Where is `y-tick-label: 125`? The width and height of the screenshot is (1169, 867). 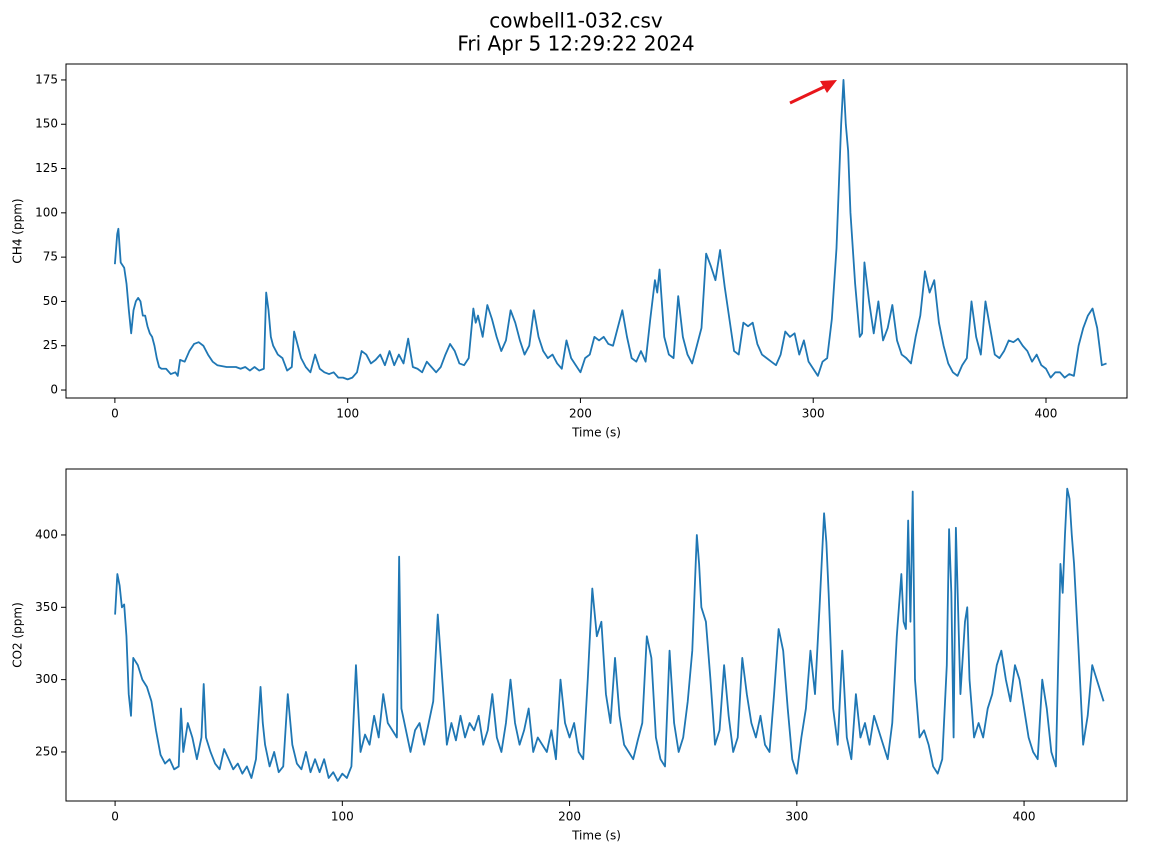 y-tick-label: 125 is located at coordinates (46, 168).